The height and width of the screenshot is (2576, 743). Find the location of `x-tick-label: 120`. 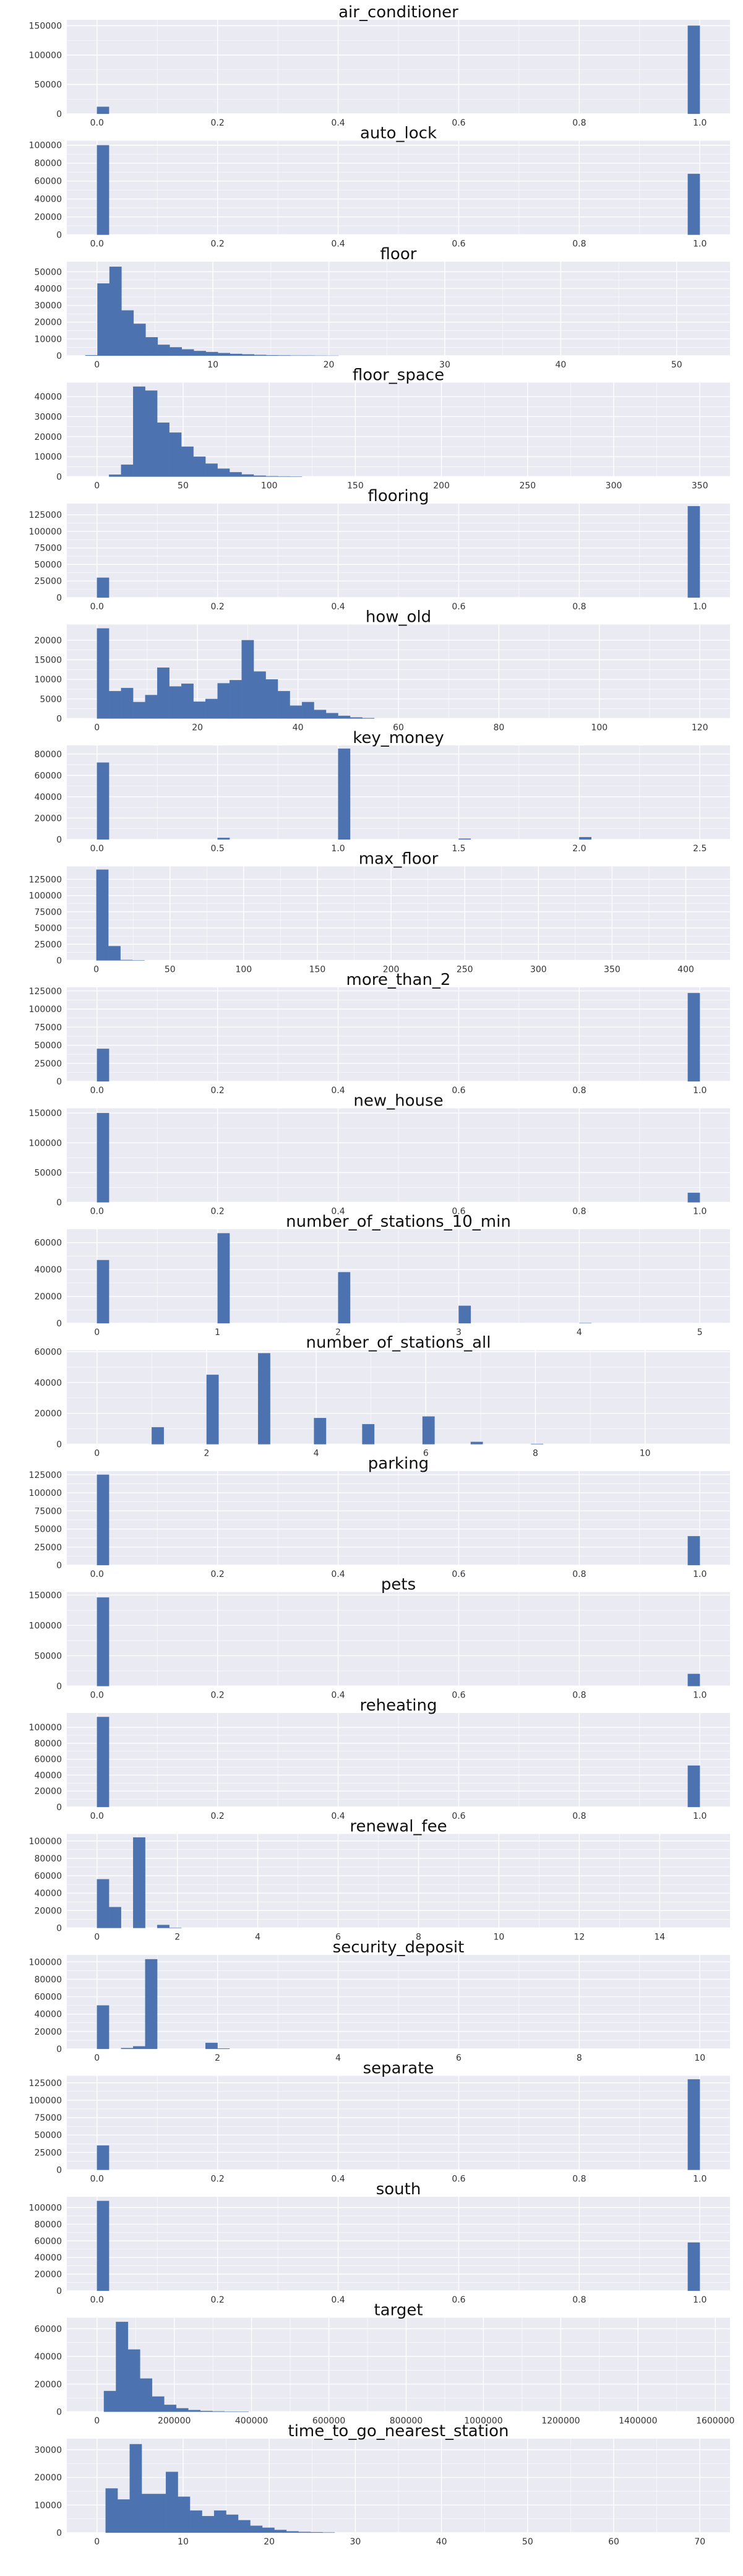

x-tick-label: 120 is located at coordinates (700, 728).